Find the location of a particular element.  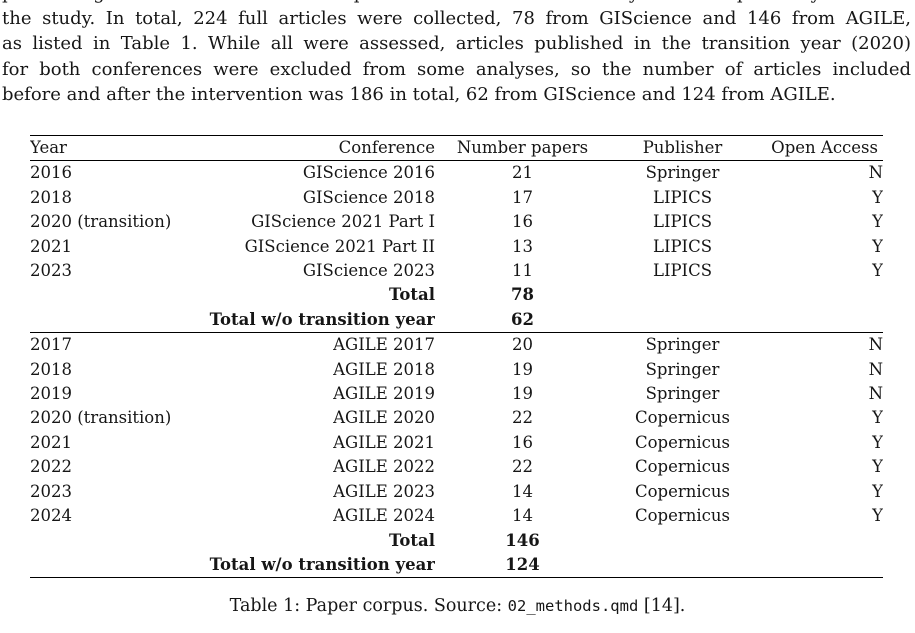

cell-papers: 17 is located at coordinates (522, 197).